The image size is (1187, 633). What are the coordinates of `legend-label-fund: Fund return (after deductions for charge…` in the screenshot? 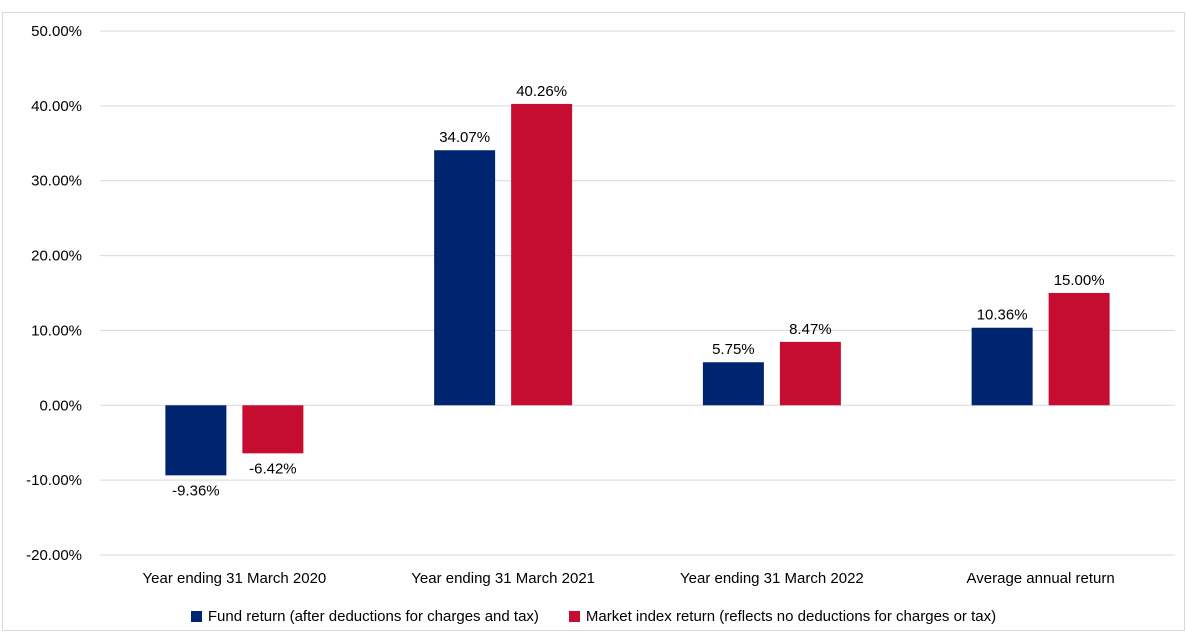 It's located at (373, 616).